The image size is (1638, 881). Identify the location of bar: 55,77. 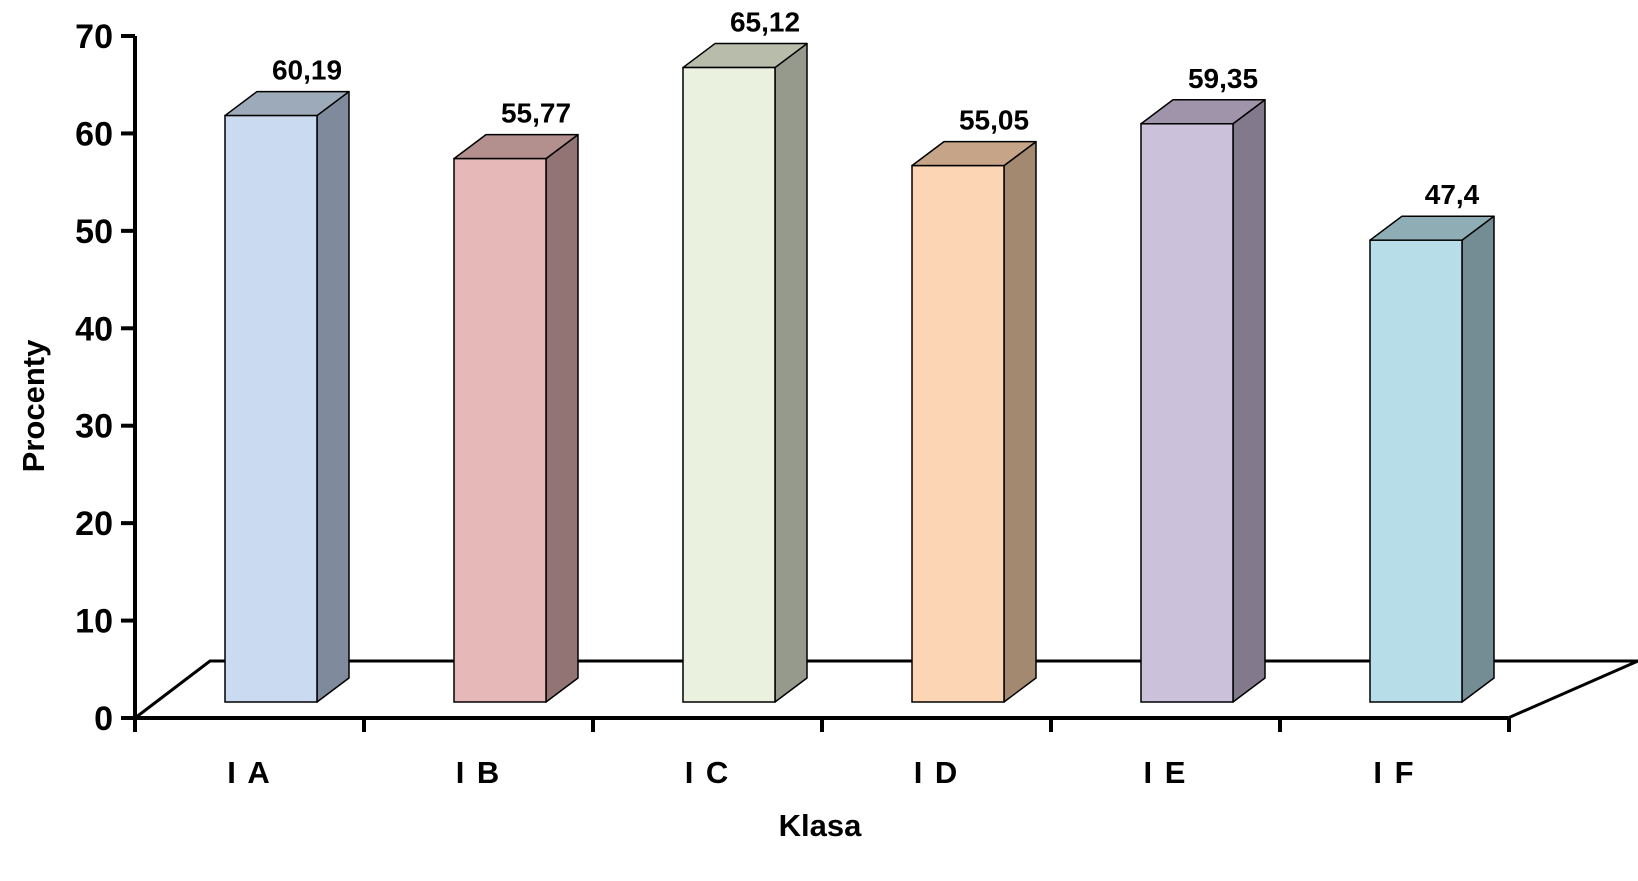
(516, 400).